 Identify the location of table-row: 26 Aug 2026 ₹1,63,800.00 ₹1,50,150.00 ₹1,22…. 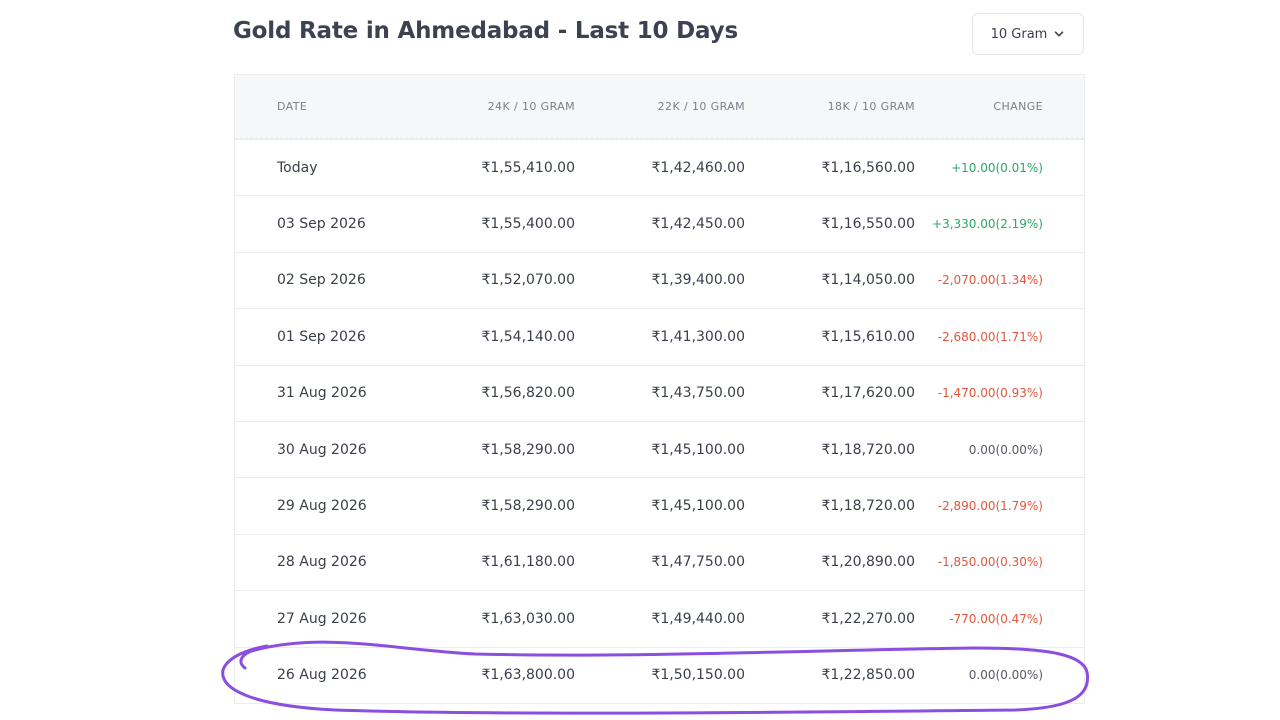
(659, 674).